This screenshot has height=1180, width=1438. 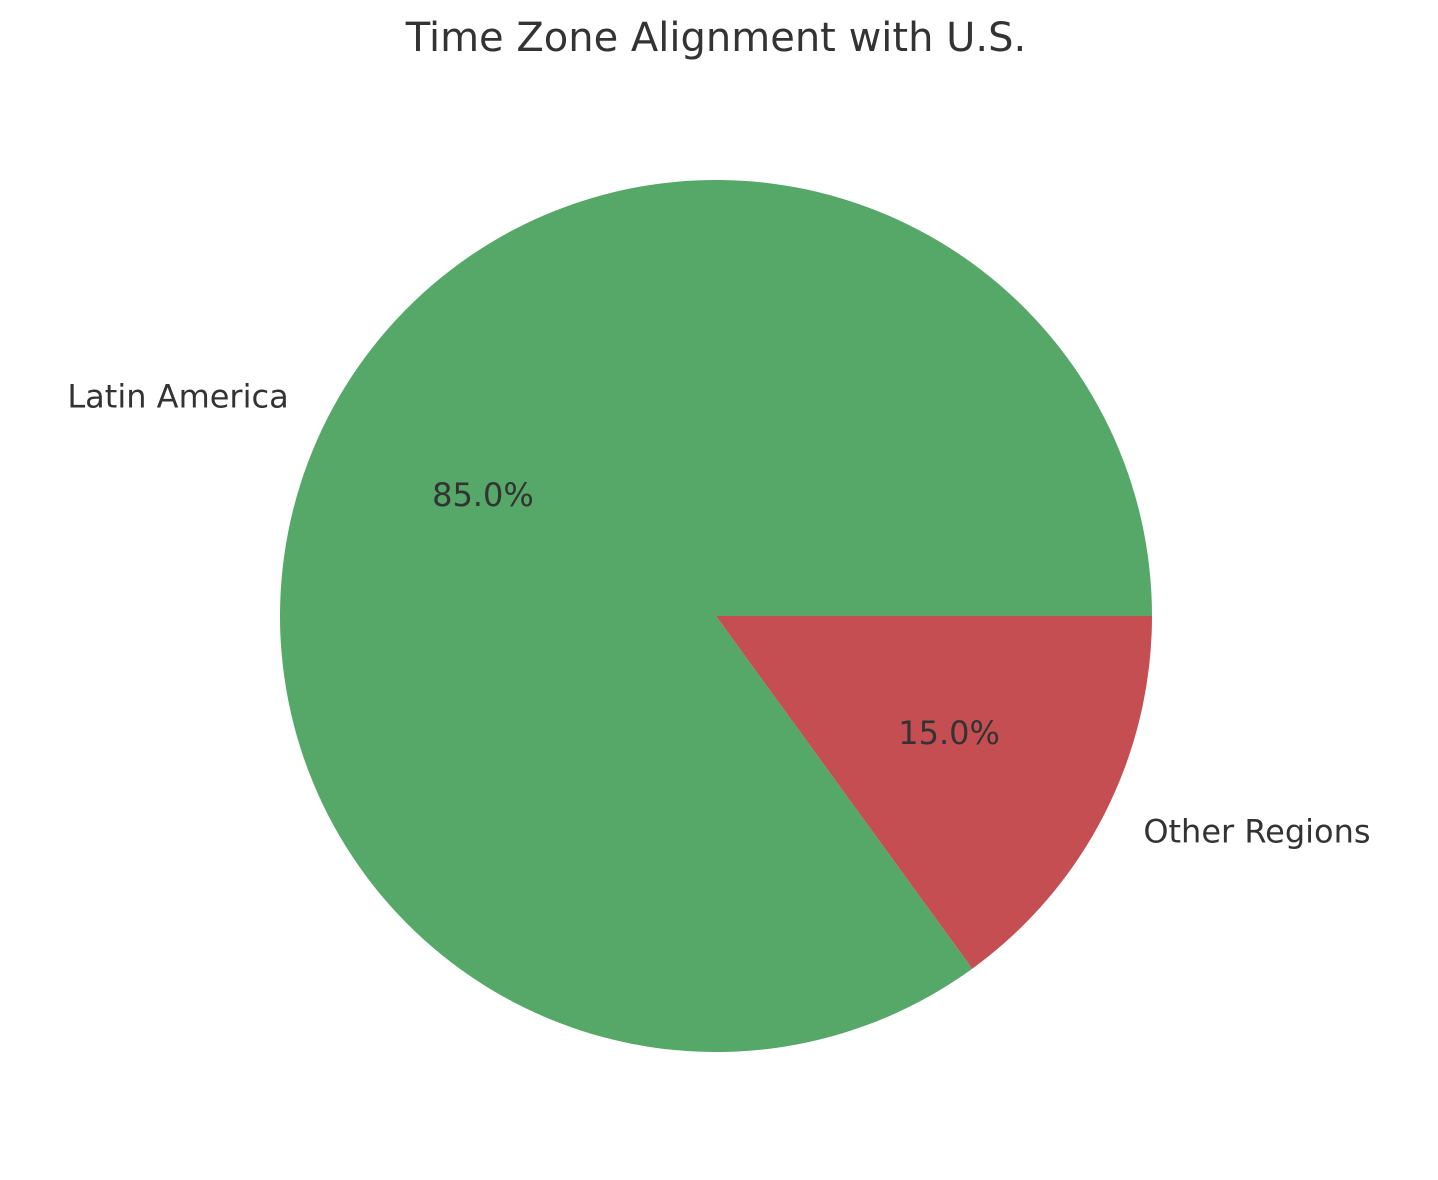 What do you see at coordinates (934, 792) in the screenshot?
I see `pie-slice` at bounding box center [934, 792].